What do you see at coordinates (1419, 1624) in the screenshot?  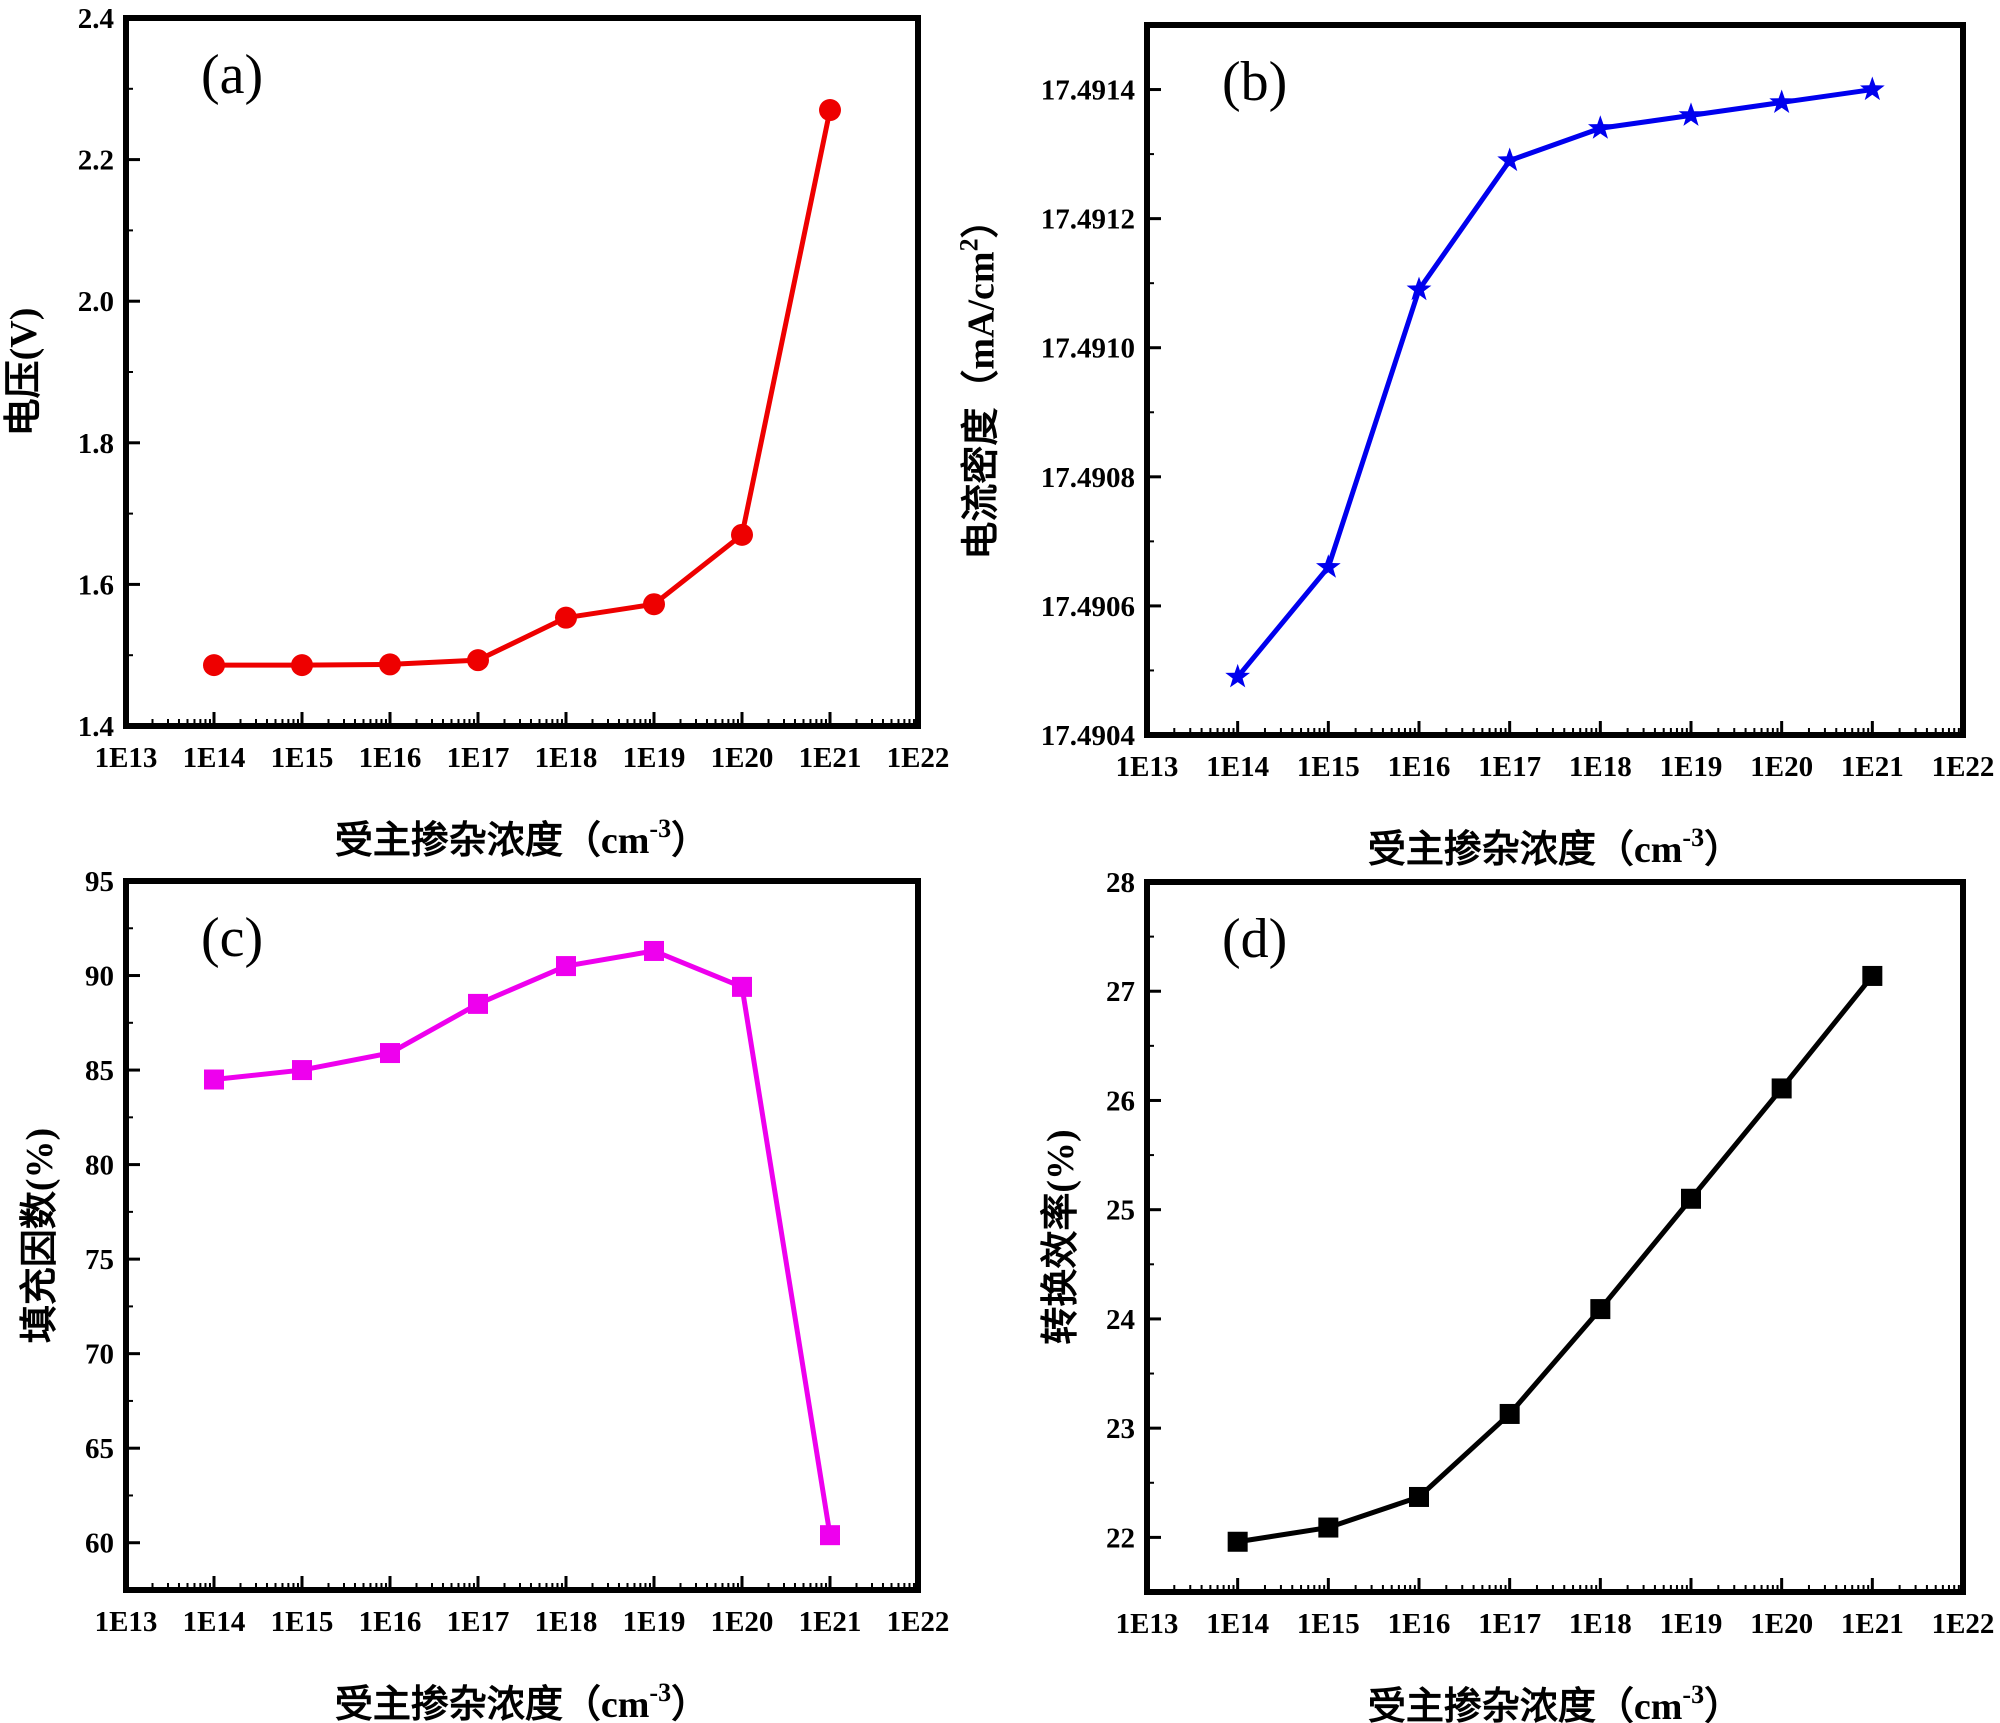 I see `efficiency-x-tick-label: 1E16` at bounding box center [1419, 1624].